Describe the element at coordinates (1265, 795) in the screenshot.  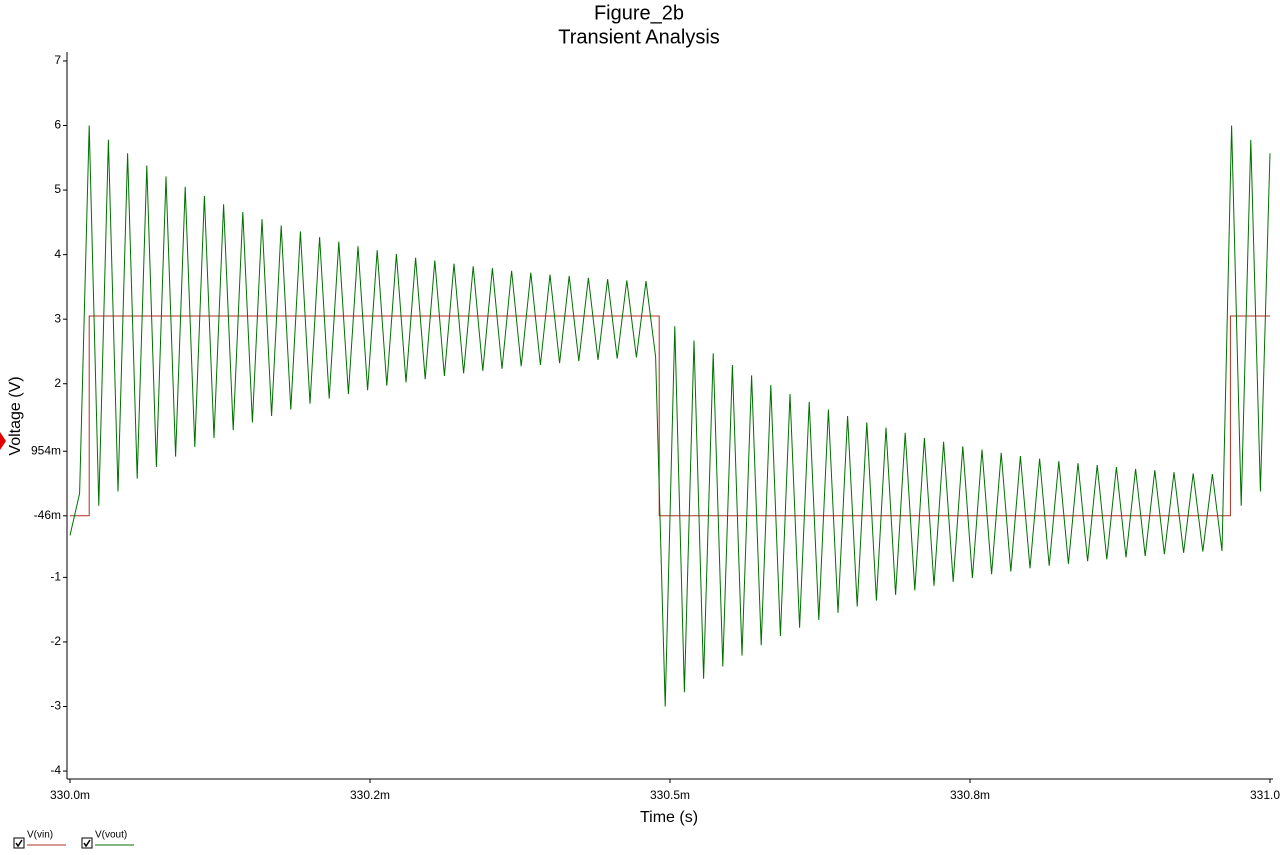
I see `x-tick-label: 331.0m` at that location.